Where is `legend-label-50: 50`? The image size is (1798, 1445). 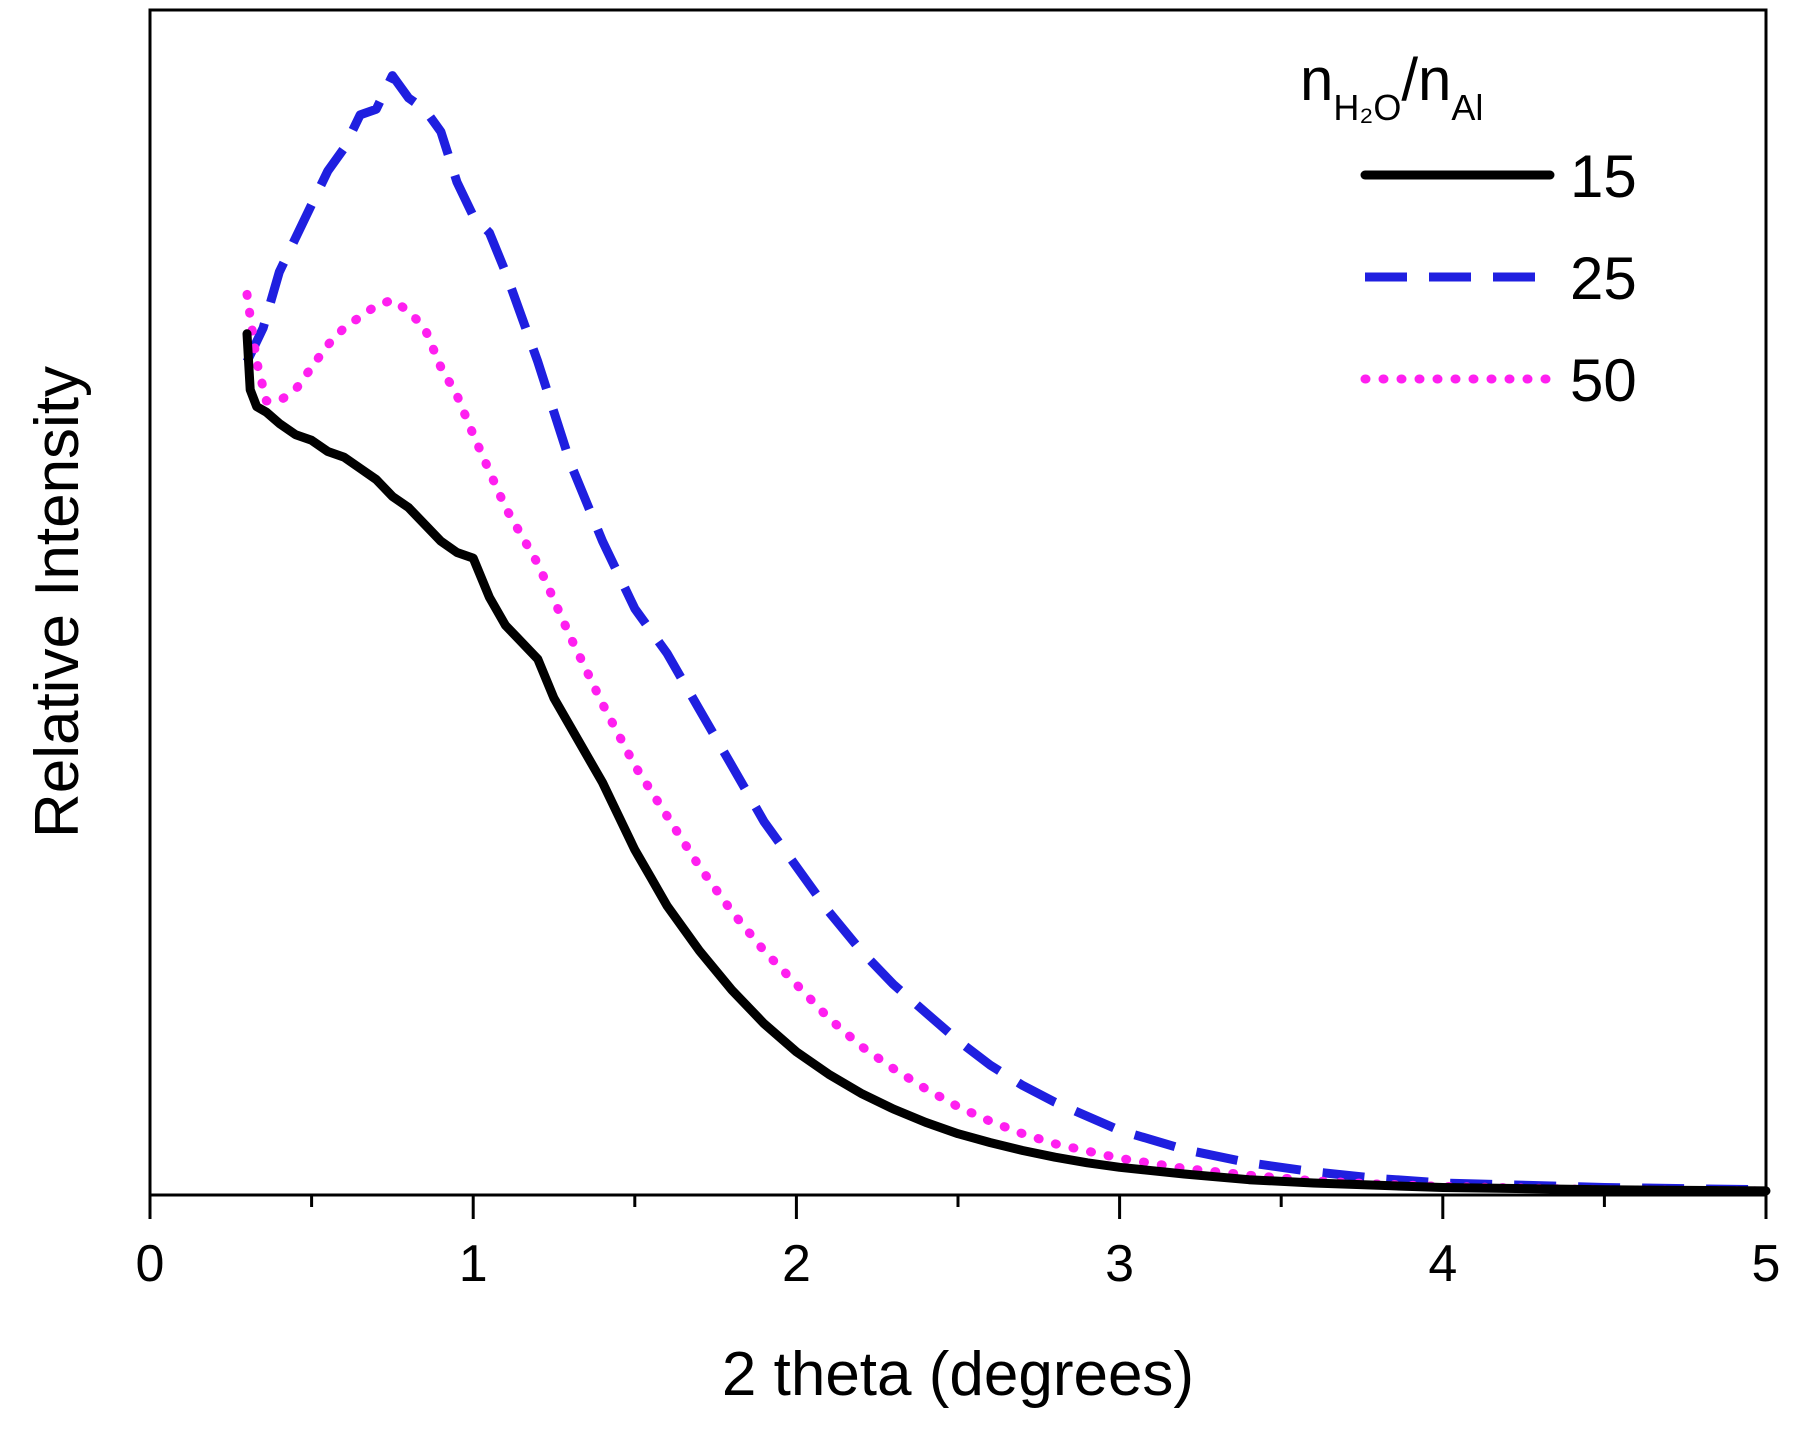
legend-label-50: 50 is located at coordinates (1603, 380).